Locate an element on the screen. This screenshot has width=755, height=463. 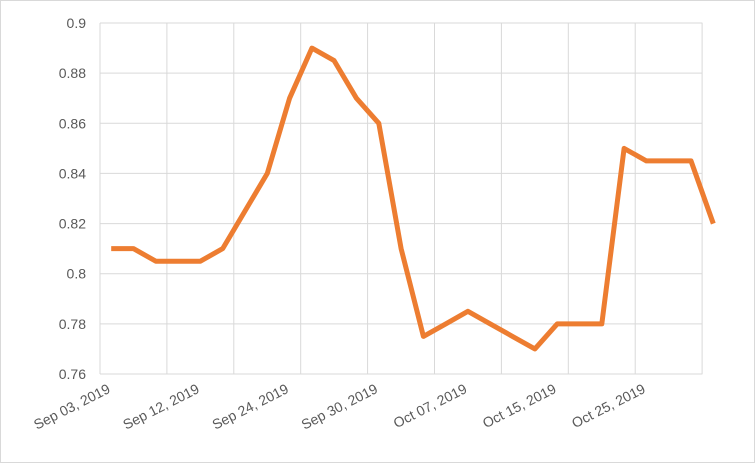
y-tick-label: 0.9 is located at coordinates (77, 23).